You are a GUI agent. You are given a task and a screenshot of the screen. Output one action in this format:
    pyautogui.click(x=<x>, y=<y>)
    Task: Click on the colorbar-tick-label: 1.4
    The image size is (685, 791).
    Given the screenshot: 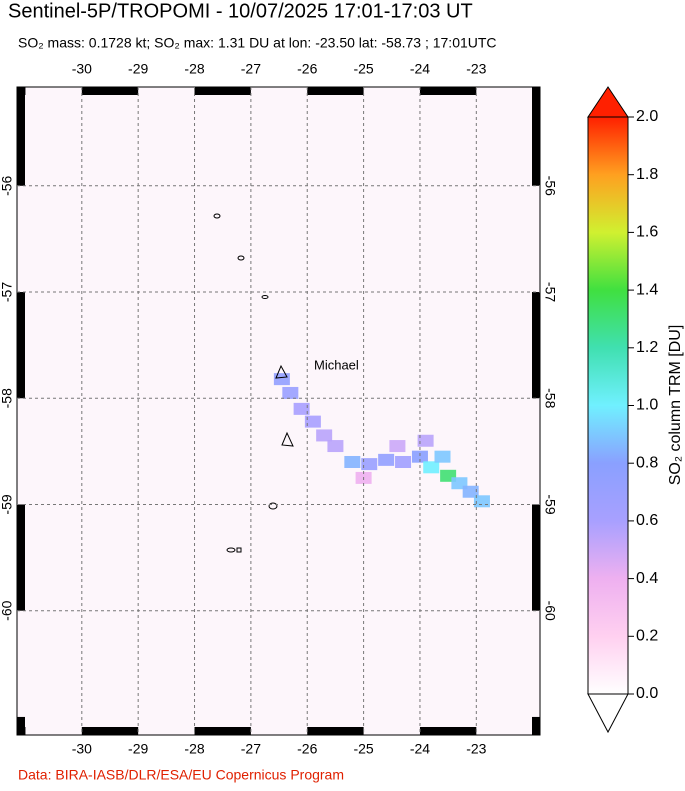 What is the action you would take?
    pyautogui.click(x=647, y=289)
    